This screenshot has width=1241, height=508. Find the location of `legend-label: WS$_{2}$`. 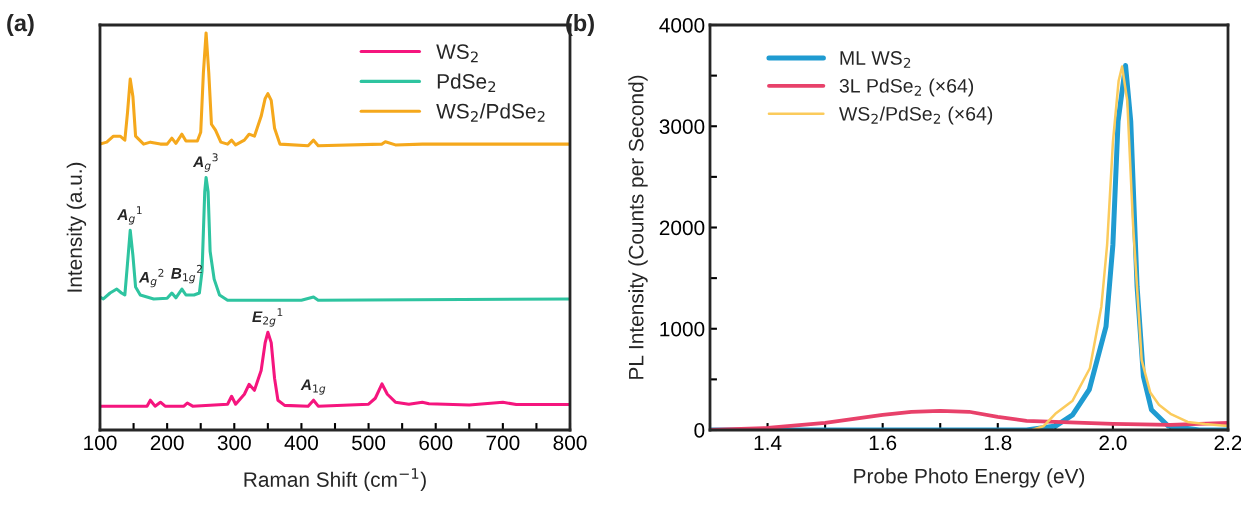

legend-label: WS$_{2}$ is located at coordinates (457, 53).